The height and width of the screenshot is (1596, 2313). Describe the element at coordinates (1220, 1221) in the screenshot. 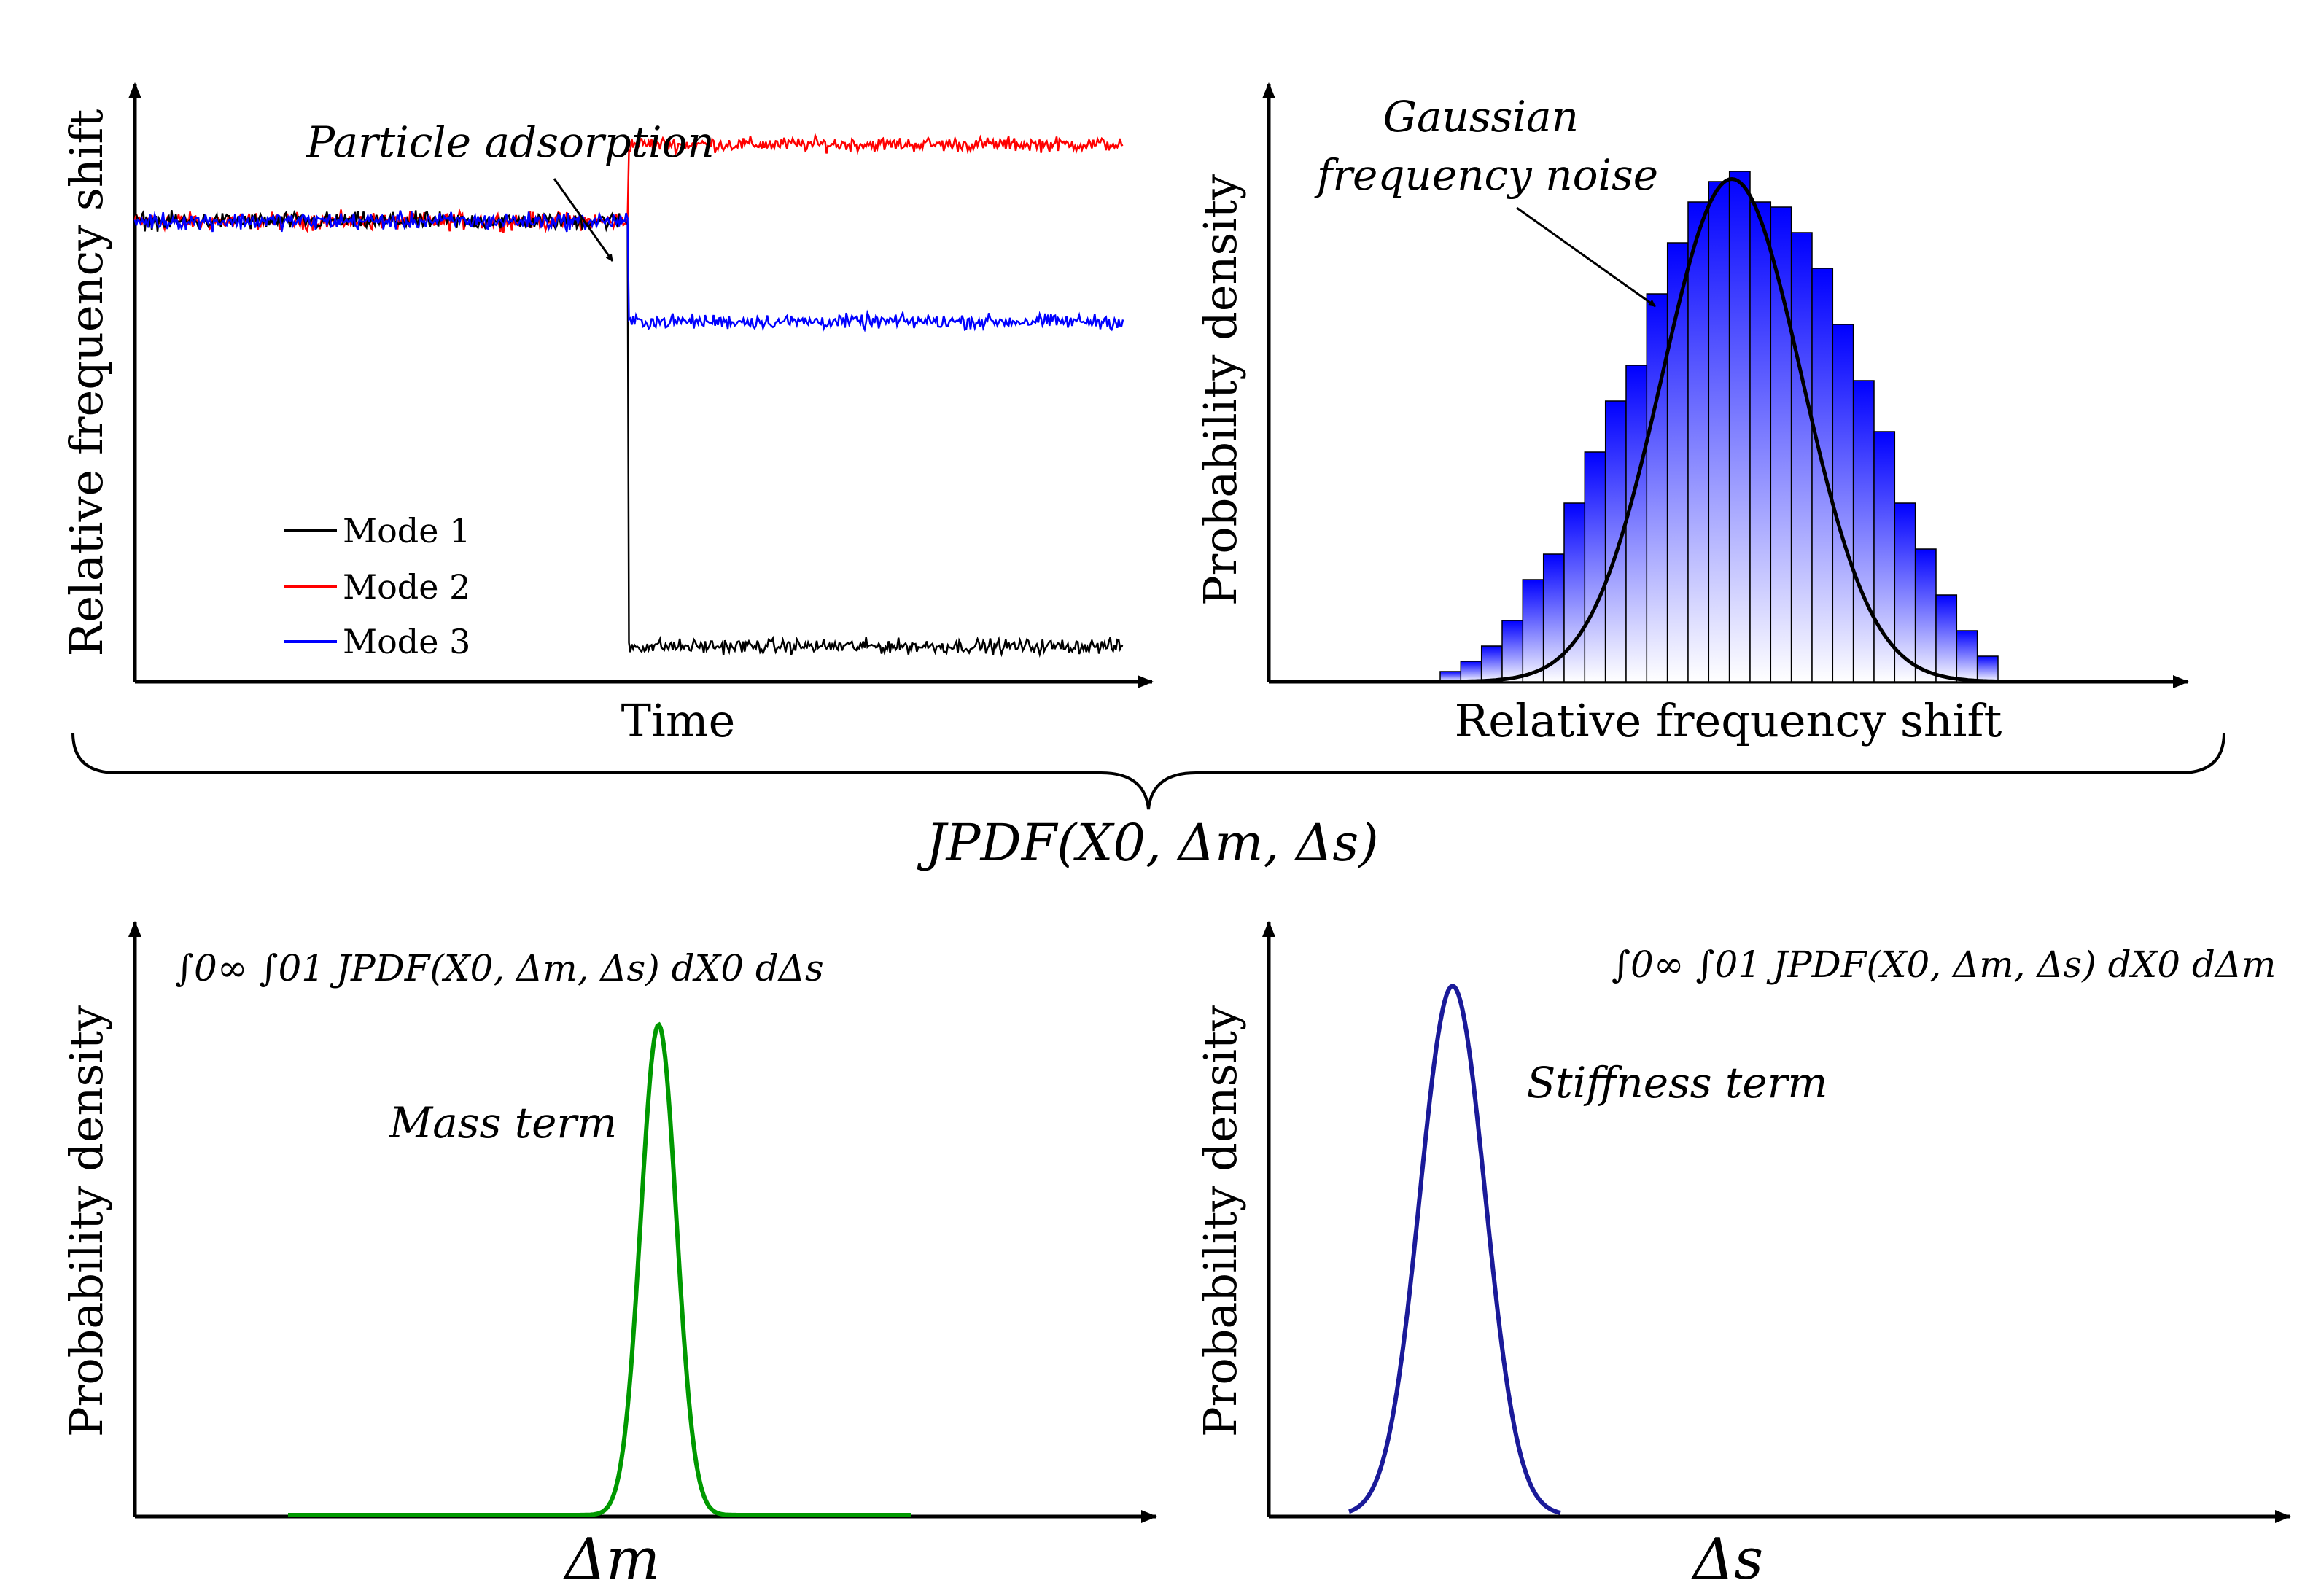

I see `p4-y-label: Probability density` at that location.